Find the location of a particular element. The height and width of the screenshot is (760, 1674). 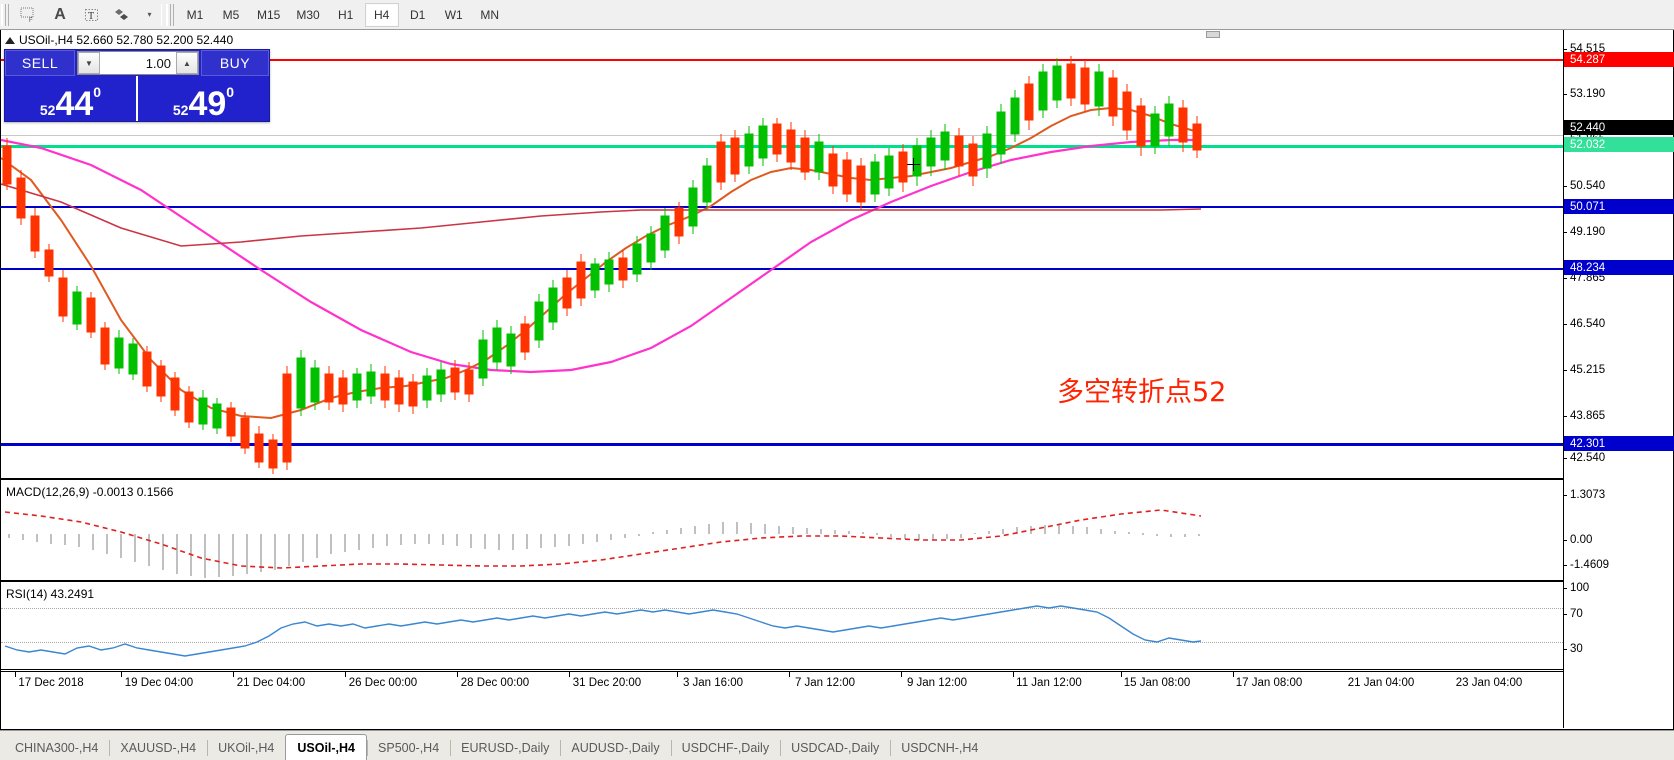

rsi-tick: 100 is located at coordinates (1618, 588).